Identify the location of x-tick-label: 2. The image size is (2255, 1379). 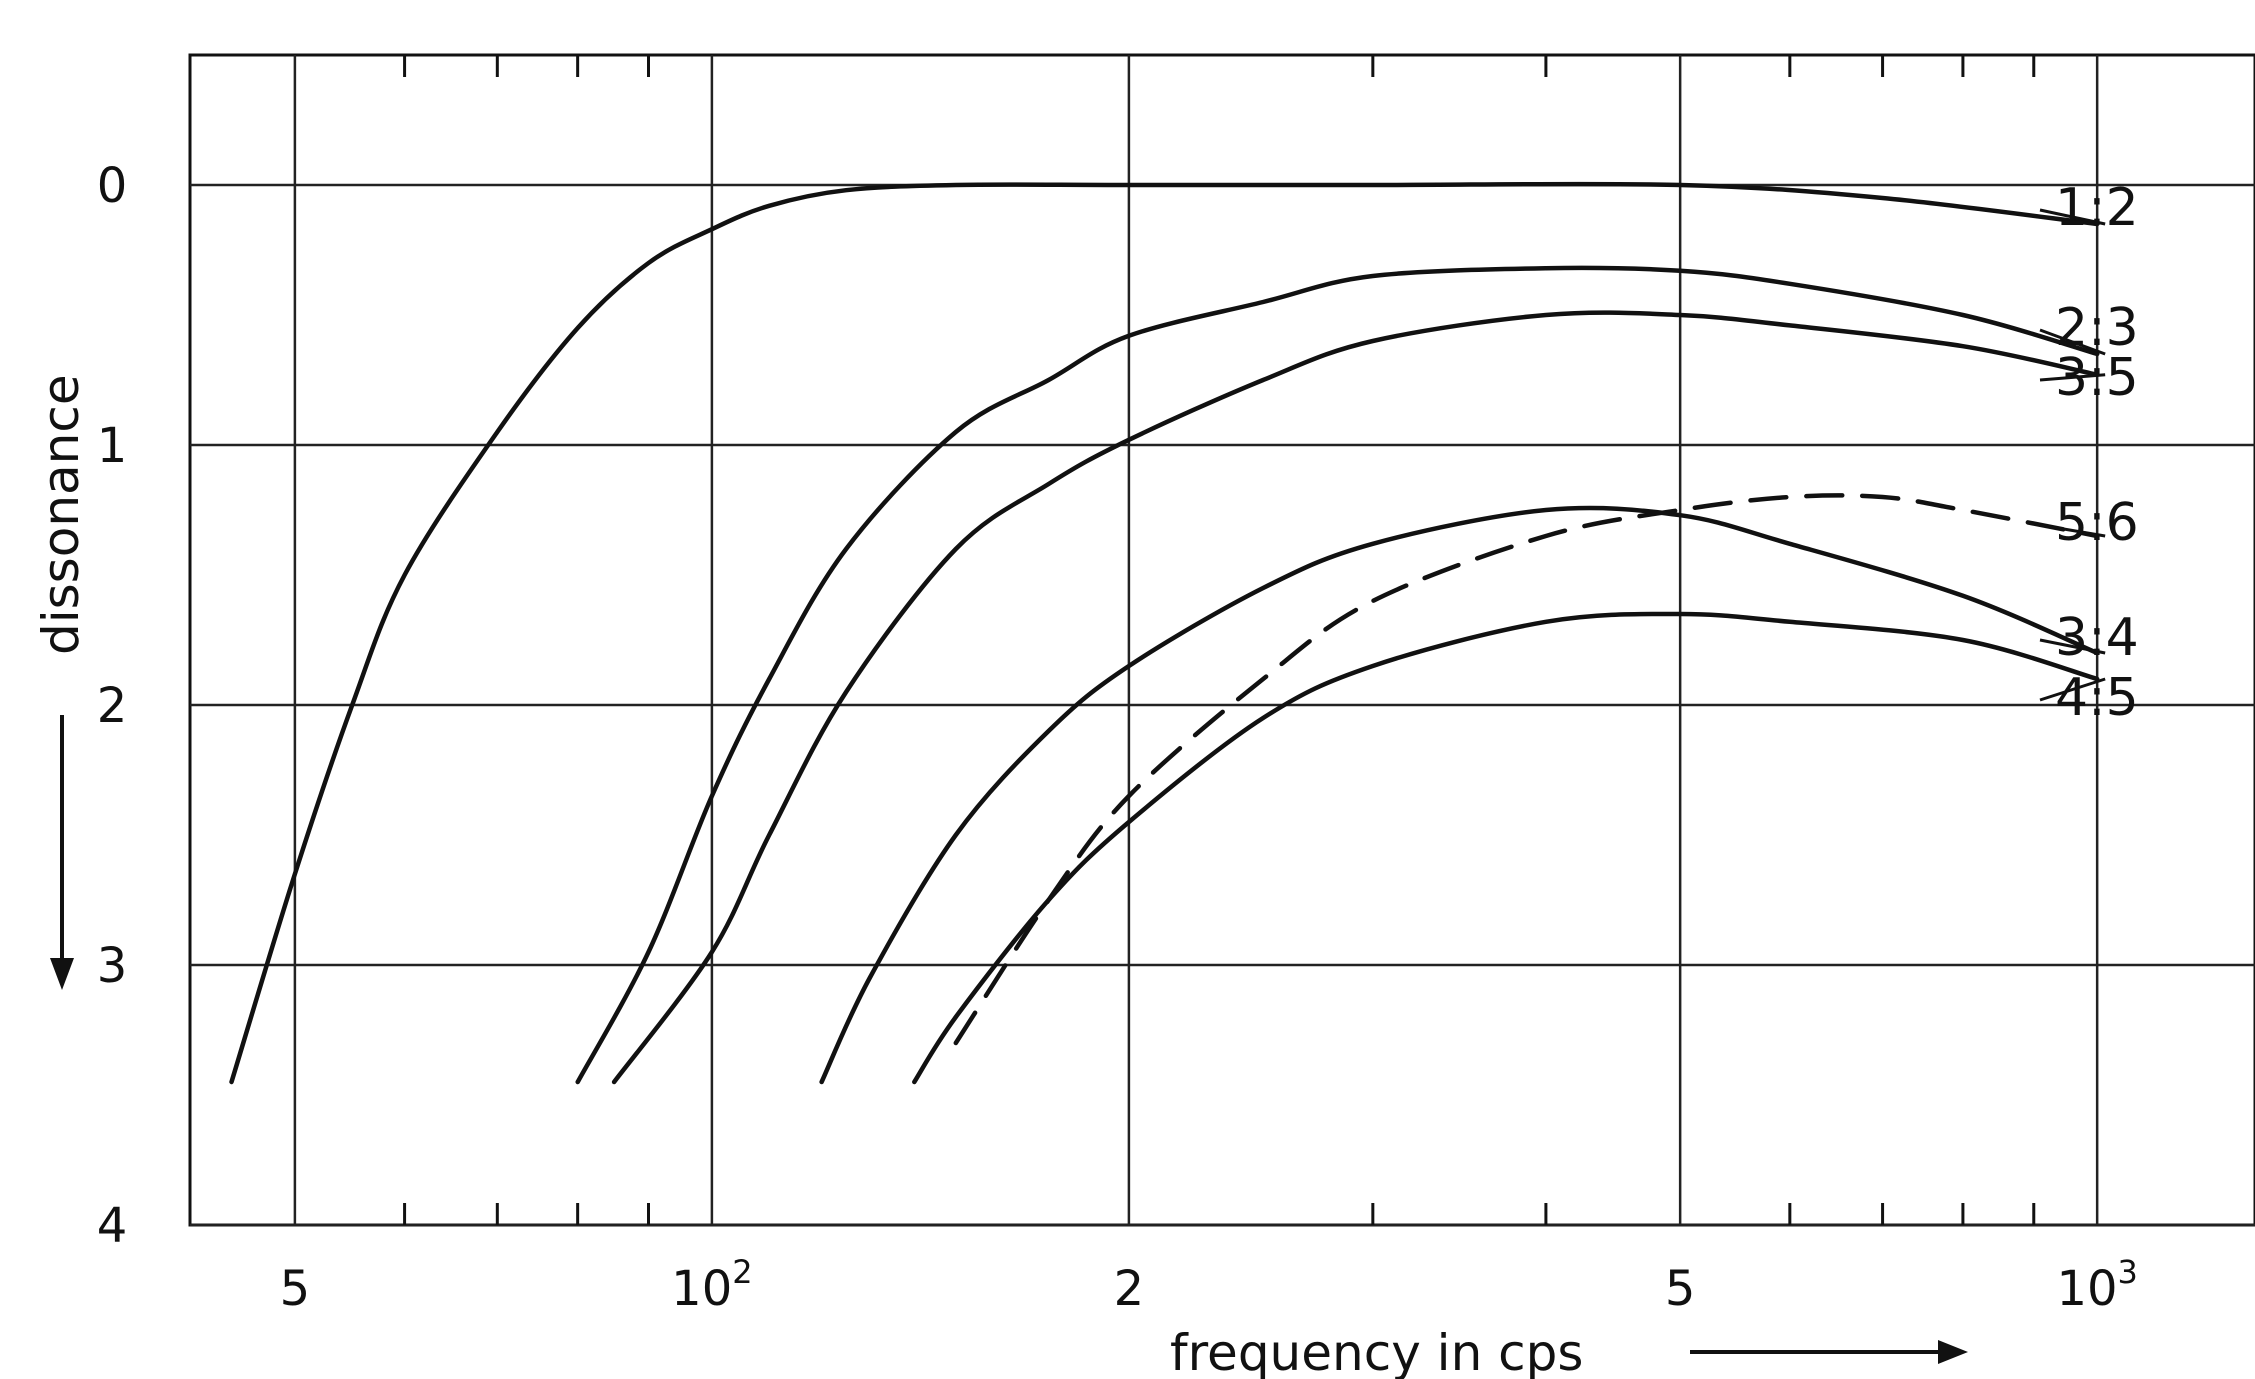
(1129, 1289).